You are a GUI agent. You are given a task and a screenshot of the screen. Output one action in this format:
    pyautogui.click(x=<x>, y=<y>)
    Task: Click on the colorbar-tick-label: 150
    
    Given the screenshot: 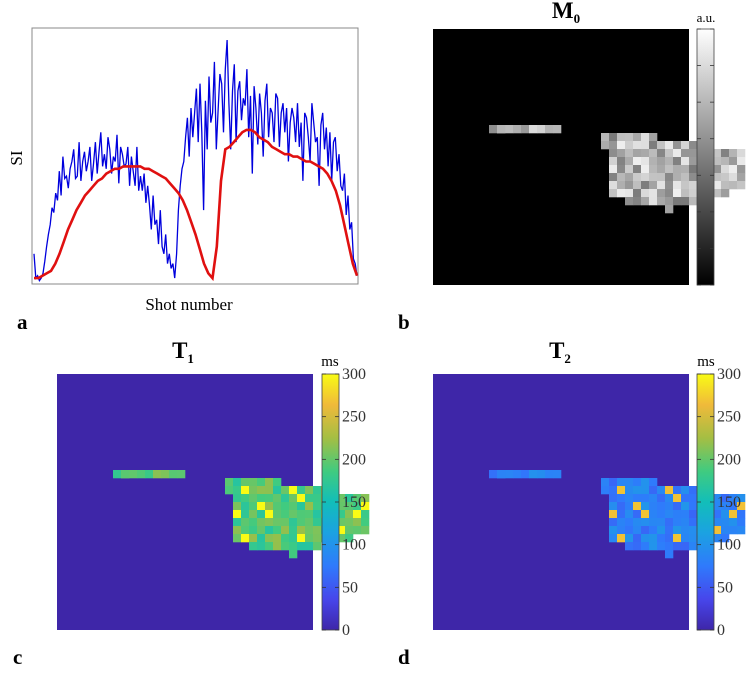 What is the action you would take?
    pyautogui.click(x=354, y=502)
    